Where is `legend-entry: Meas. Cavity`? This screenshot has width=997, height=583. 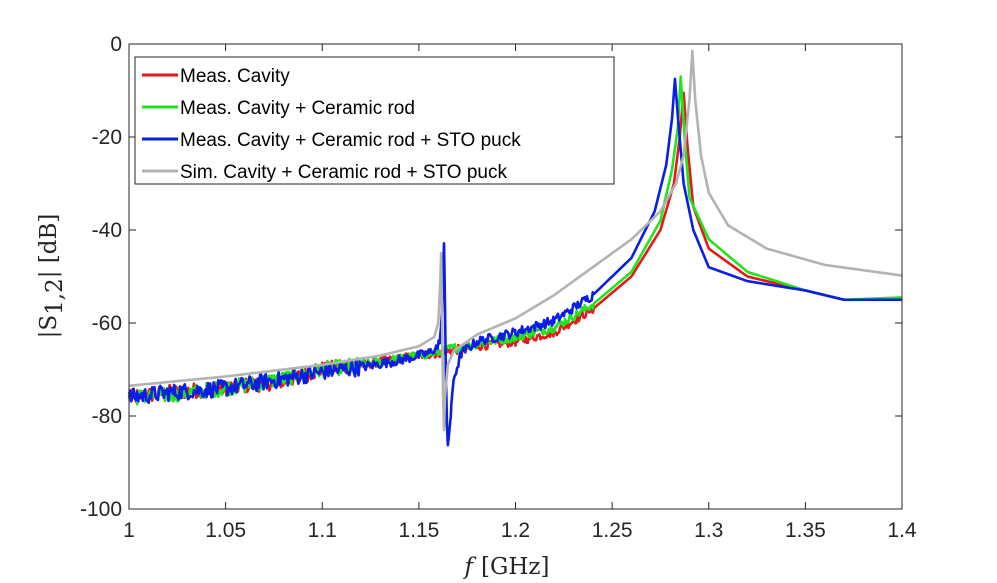 legend-entry: Meas. Cavity is located at coordinates (235, 76).